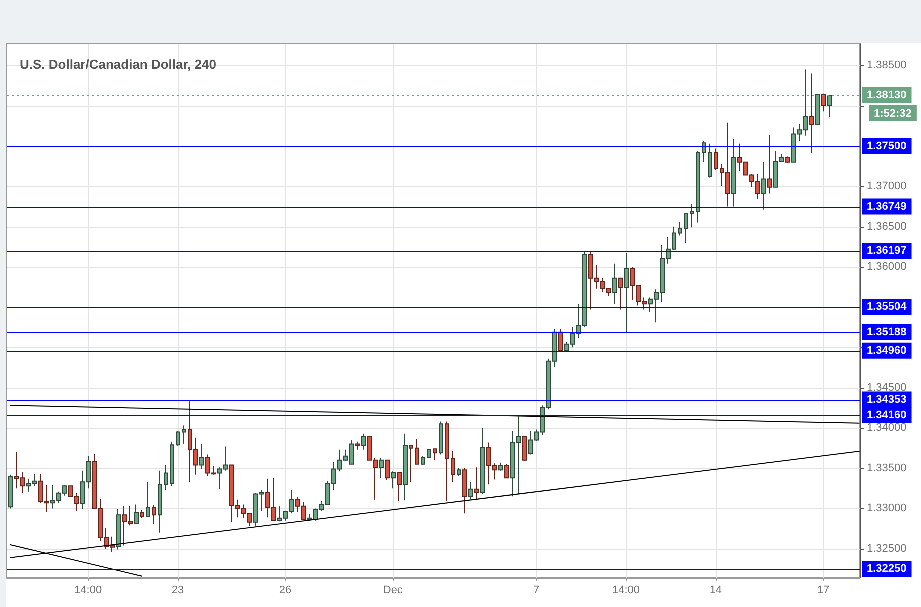  What do you see at coordinates (893, 114) in the screenshot?
I see `text: 1:52:32` at bounding box center [893, 114].